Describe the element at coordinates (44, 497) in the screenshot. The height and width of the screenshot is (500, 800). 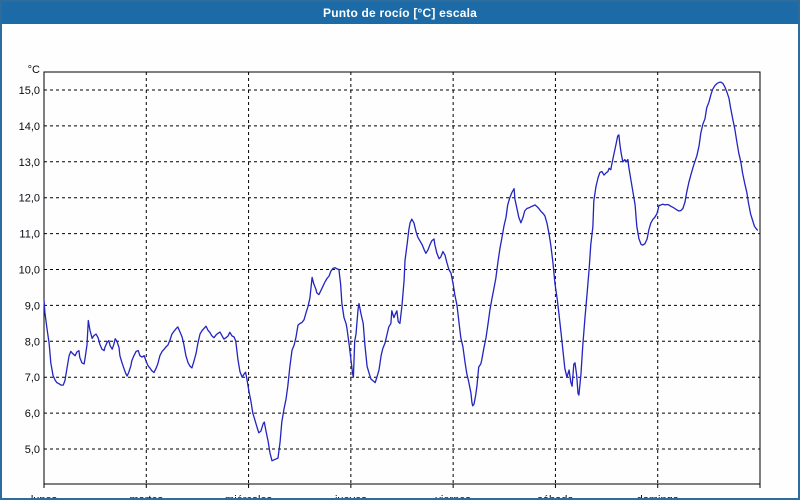
I see `x-axis-day-label: lunes` at that location.